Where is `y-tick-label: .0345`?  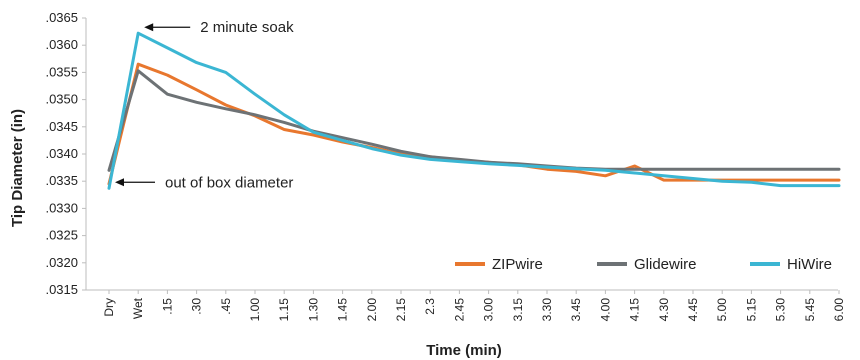 y-tick-label: .0345 is located at coordinates (61, 126).